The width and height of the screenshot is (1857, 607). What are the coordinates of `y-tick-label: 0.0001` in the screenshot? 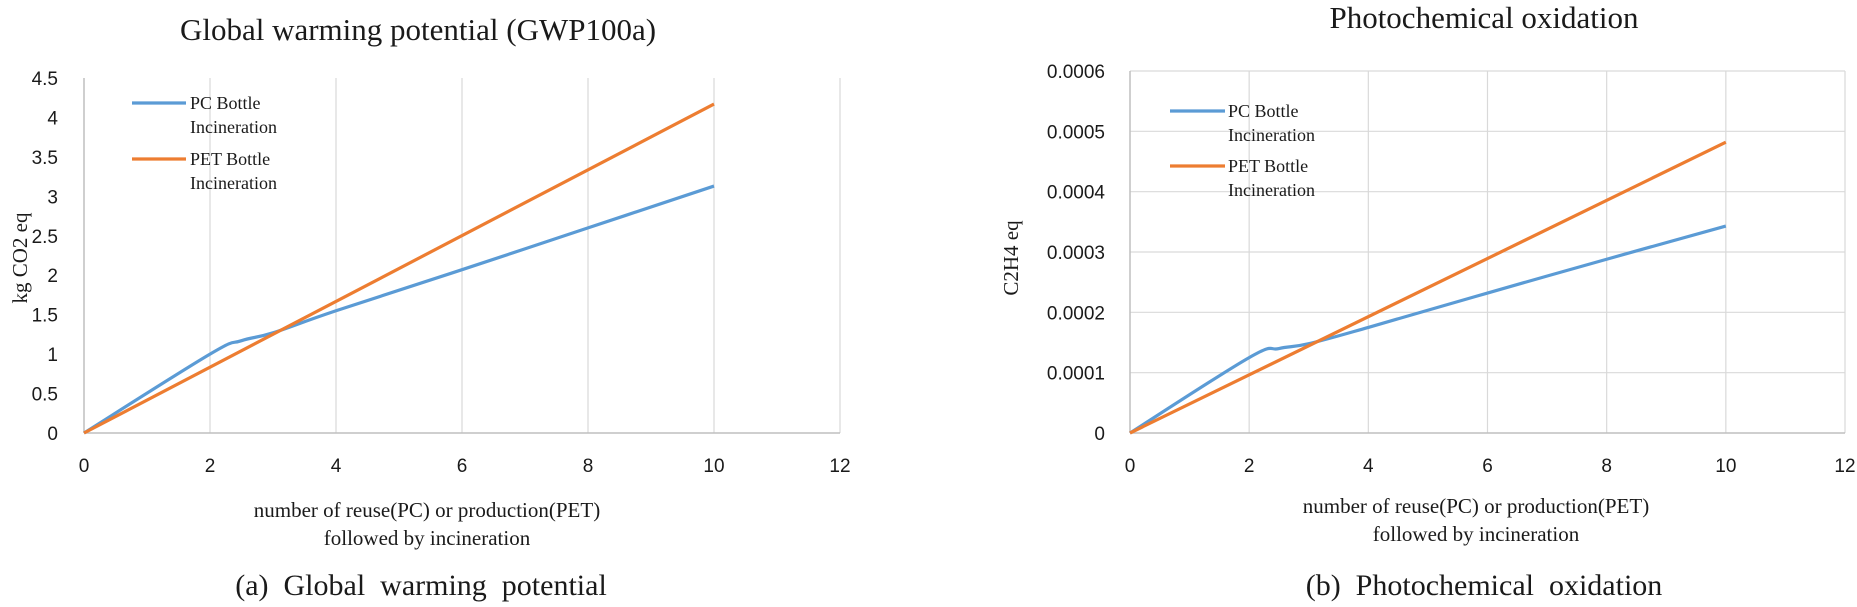 It's located at (1076, 374).